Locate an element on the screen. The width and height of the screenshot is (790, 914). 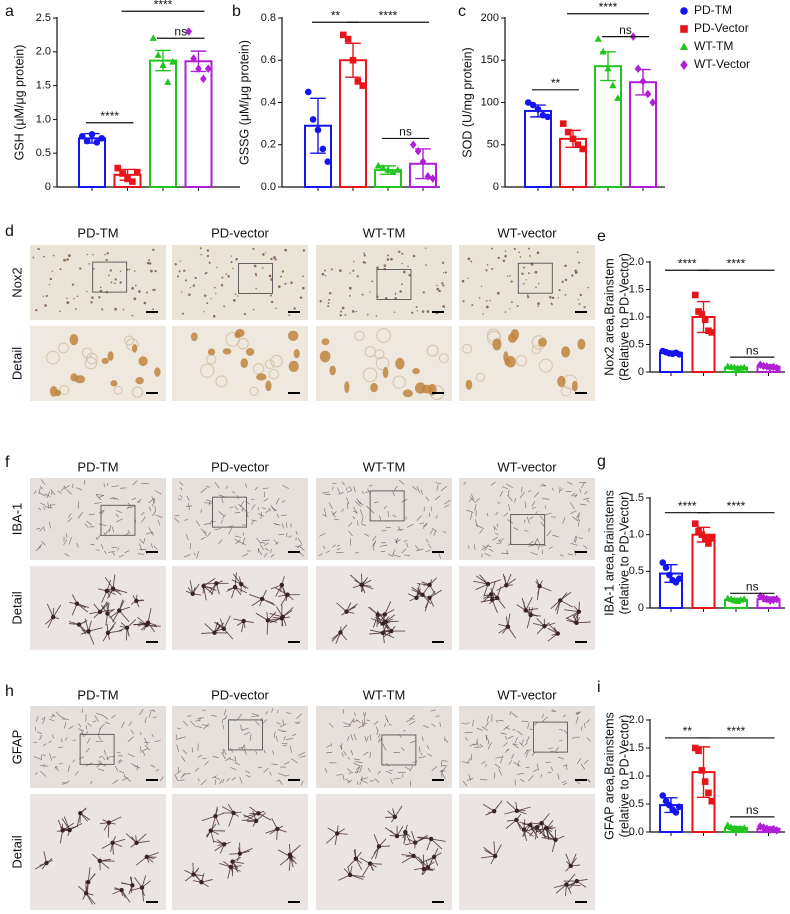
micrograph is located at coordinates (384, 519).